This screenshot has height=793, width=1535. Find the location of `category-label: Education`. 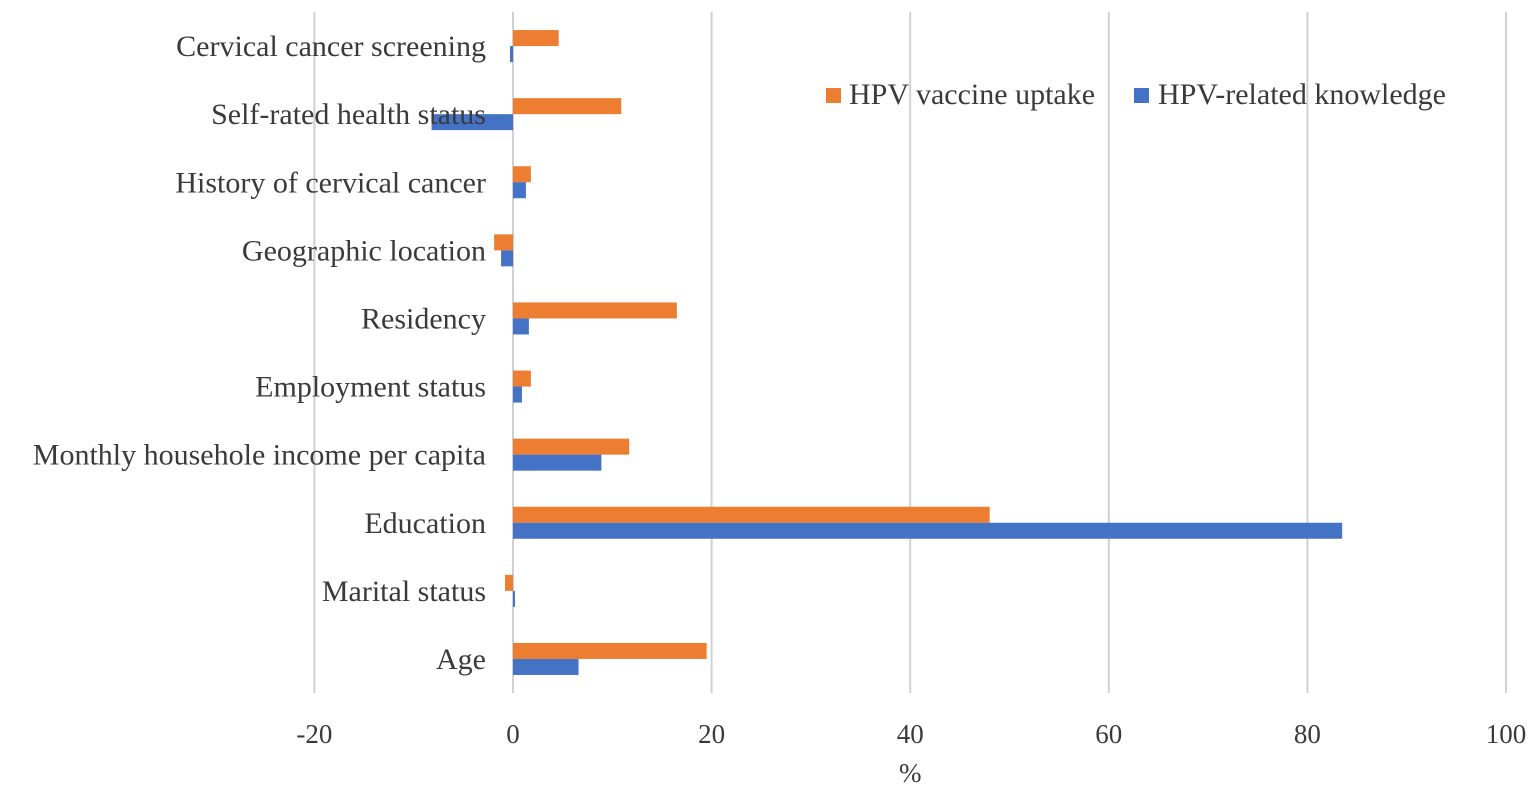

category-label: Education is located at coordinates (425, 523).